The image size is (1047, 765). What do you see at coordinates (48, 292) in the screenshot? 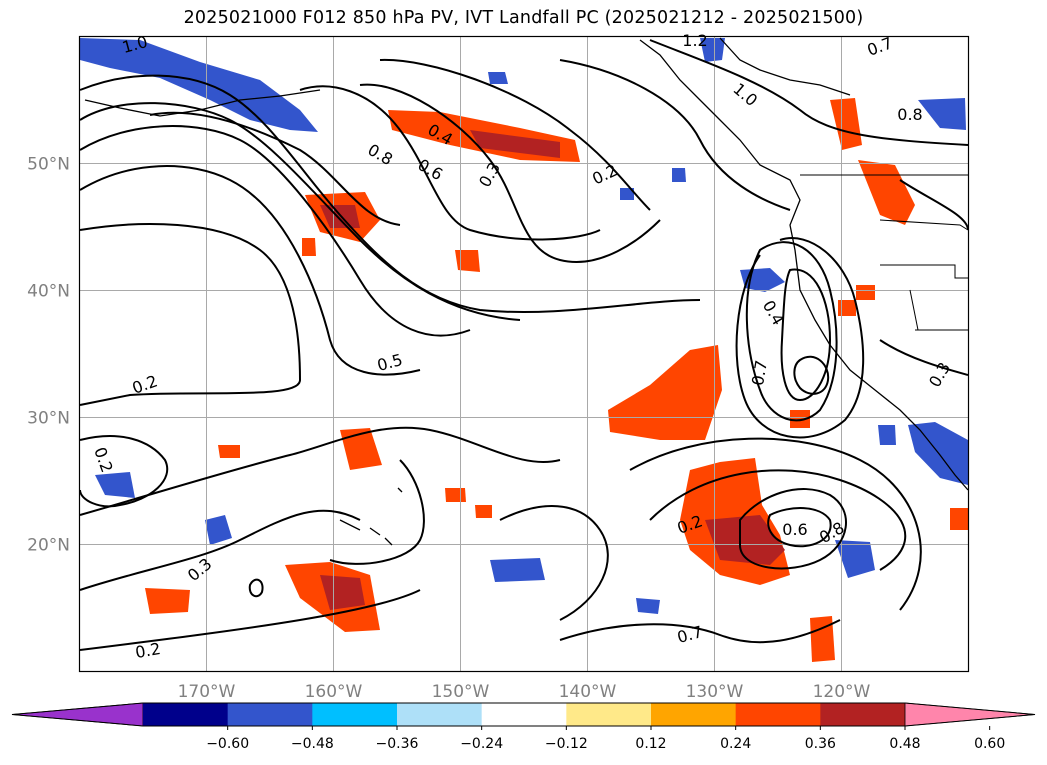
I see `lat-tick-label: 40°N` at bounding box center [48, 292].